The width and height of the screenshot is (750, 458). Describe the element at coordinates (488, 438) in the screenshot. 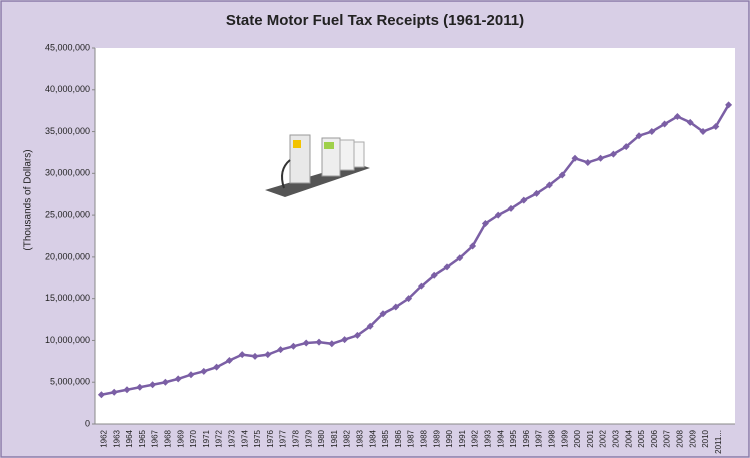

I see `x-tick-label: 1993` at that location.